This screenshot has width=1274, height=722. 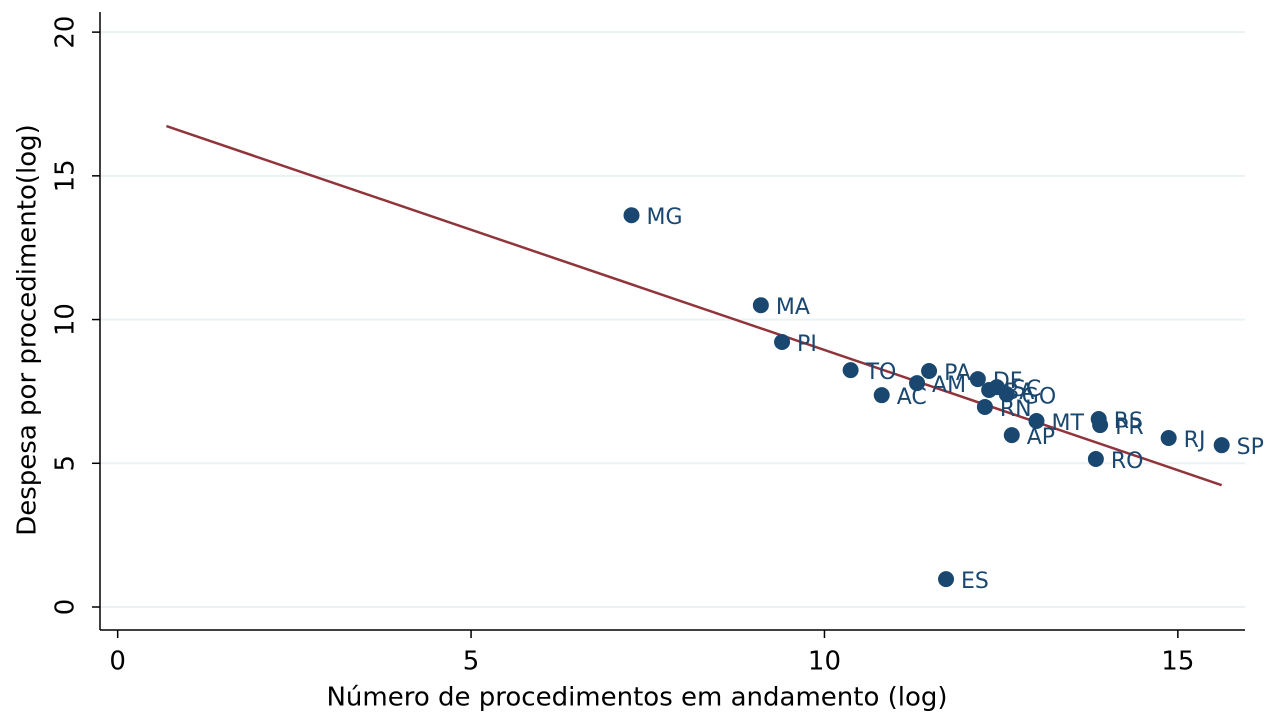 I want to click on point-label: RJ, so click(x=1195, y=440).